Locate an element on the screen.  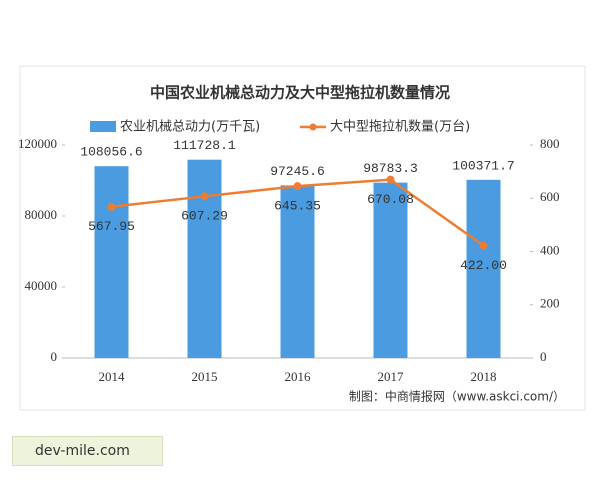
source-note: 制图：中商情报网（www.askci.com/） is located at coordinates (457, 396).